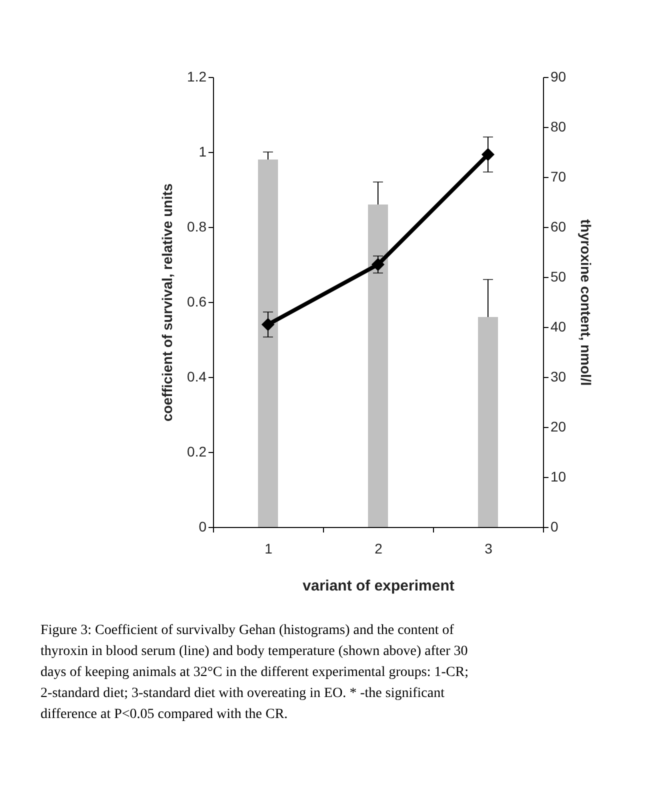 Image resolution: width=672 pixels, height=798 pixels. What do you see at coordinates (197, 76) in the screenshot?
I see `y-tick-label: 1.2` at bounding box center [197, 76].